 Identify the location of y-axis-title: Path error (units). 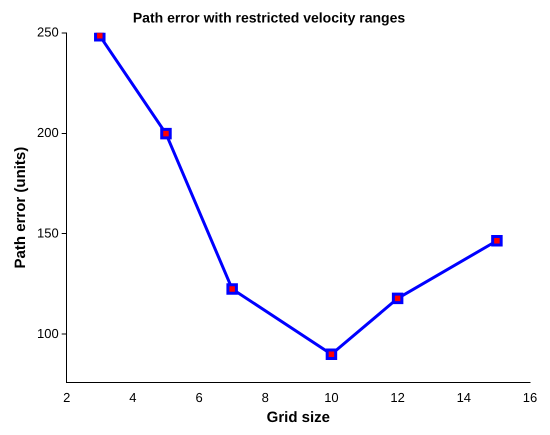
(21, 207).